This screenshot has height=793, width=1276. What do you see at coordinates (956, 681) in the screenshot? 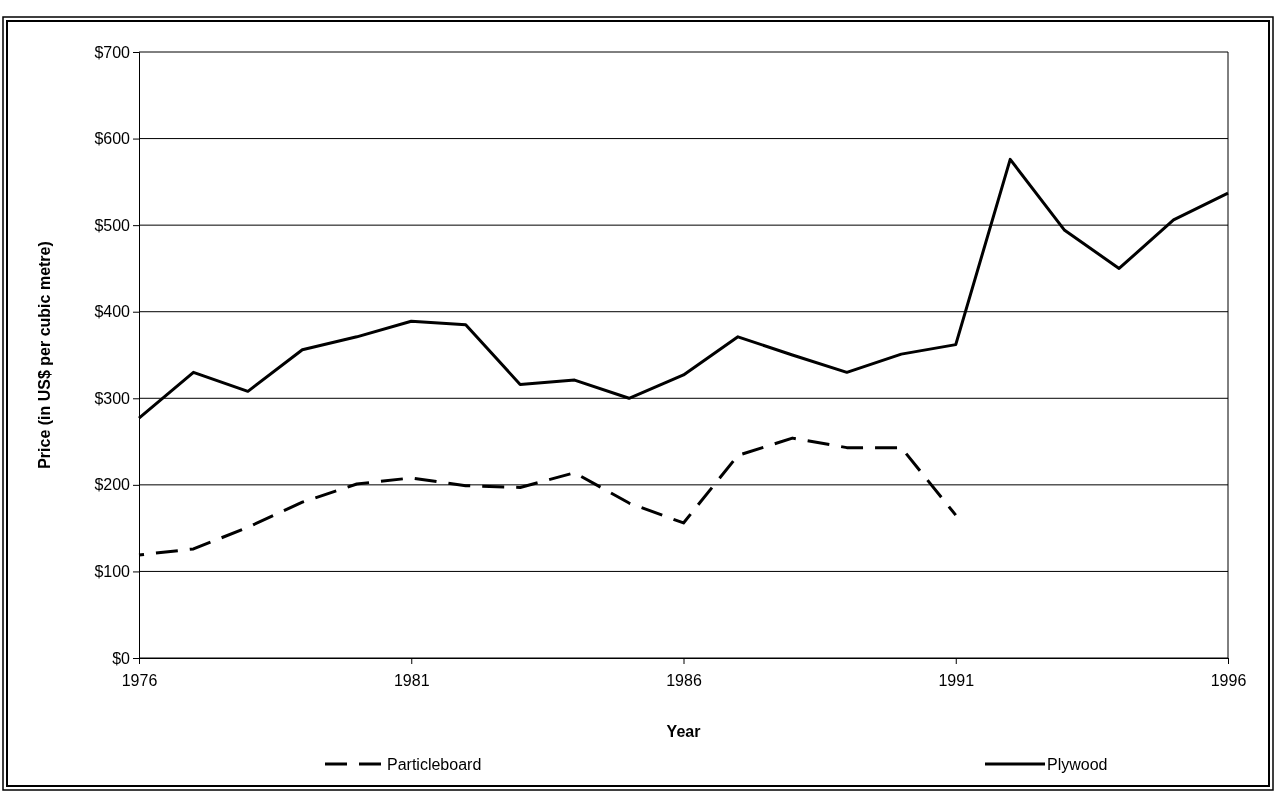
I see `x-tick-label: 1991` at bounding box center [956, 681].